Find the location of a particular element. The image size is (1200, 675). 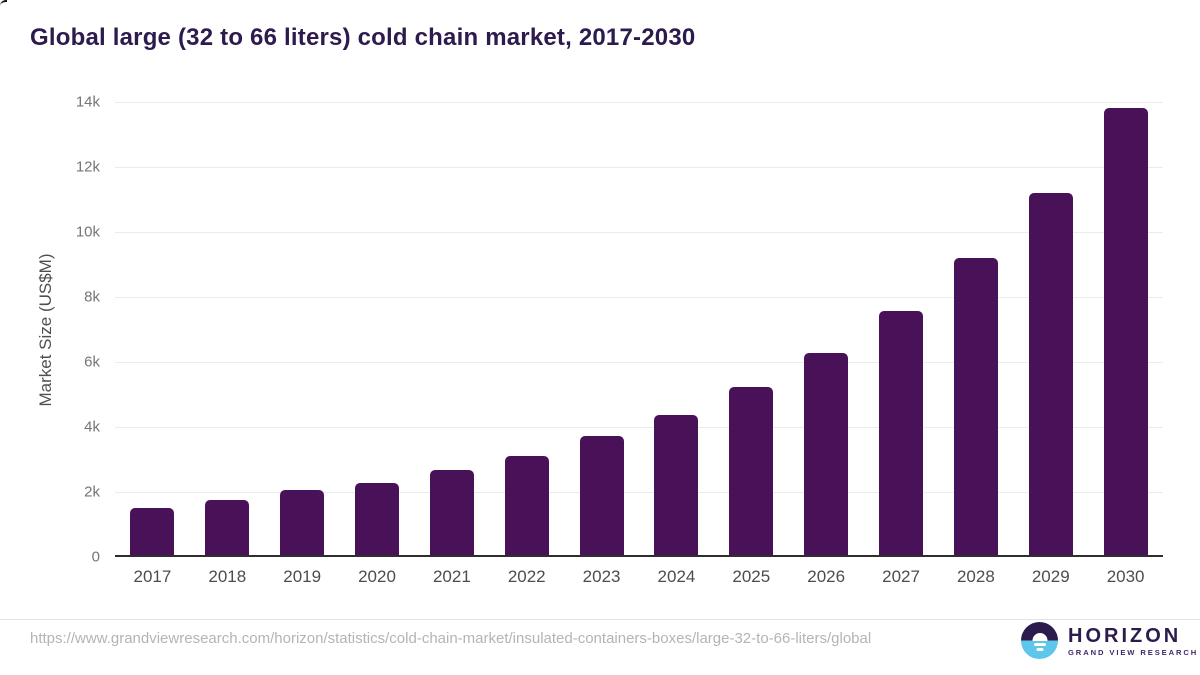

bar-2022 is located at coordinates (526, 505).